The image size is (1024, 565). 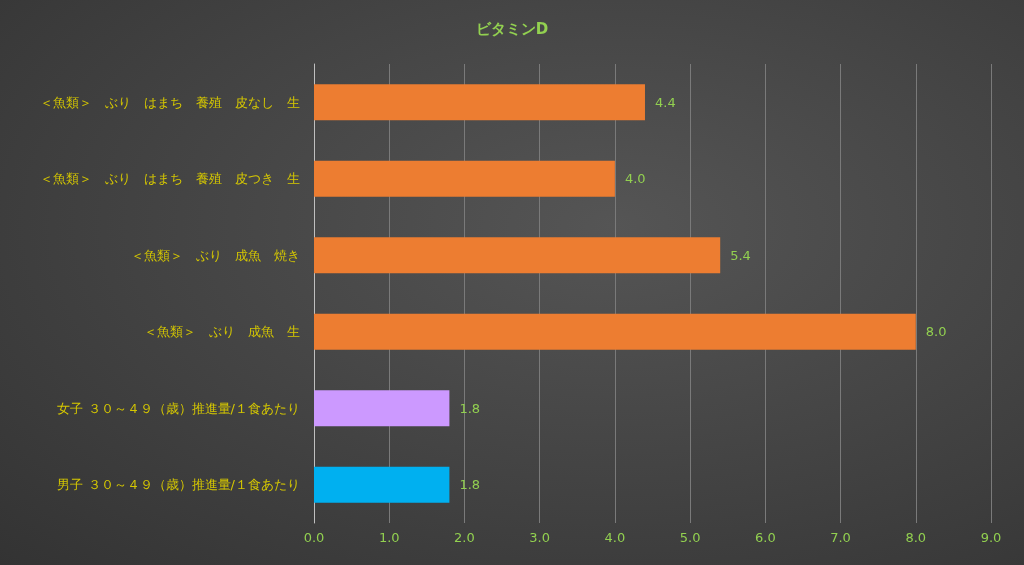 What do you see at coordinates (389, 537) in the screenshot?
I see `x-tick-label: 1.0` at bounding box center [389, 537].